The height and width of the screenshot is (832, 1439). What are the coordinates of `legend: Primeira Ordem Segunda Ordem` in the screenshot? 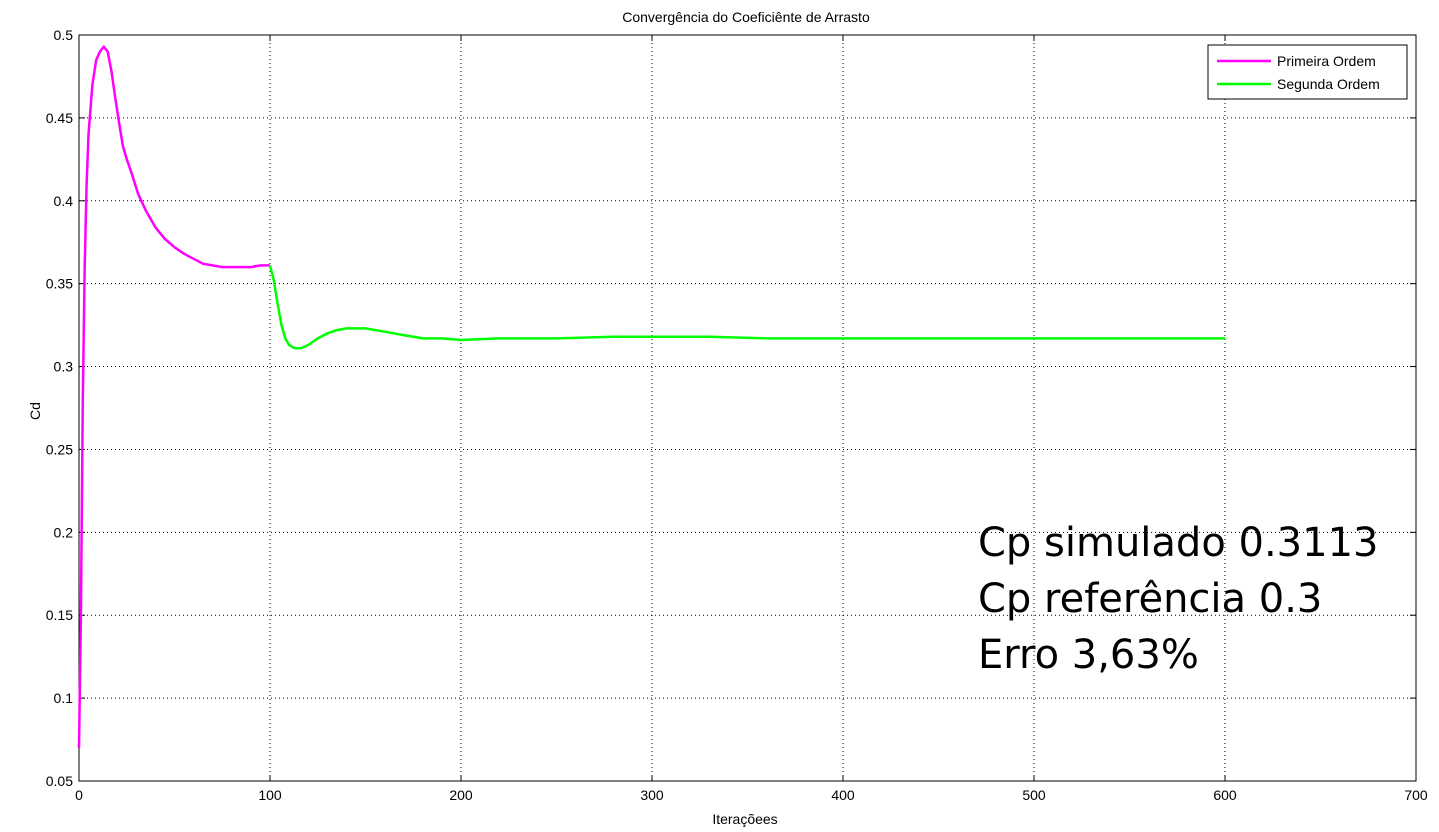 It's located at (1307, 72).